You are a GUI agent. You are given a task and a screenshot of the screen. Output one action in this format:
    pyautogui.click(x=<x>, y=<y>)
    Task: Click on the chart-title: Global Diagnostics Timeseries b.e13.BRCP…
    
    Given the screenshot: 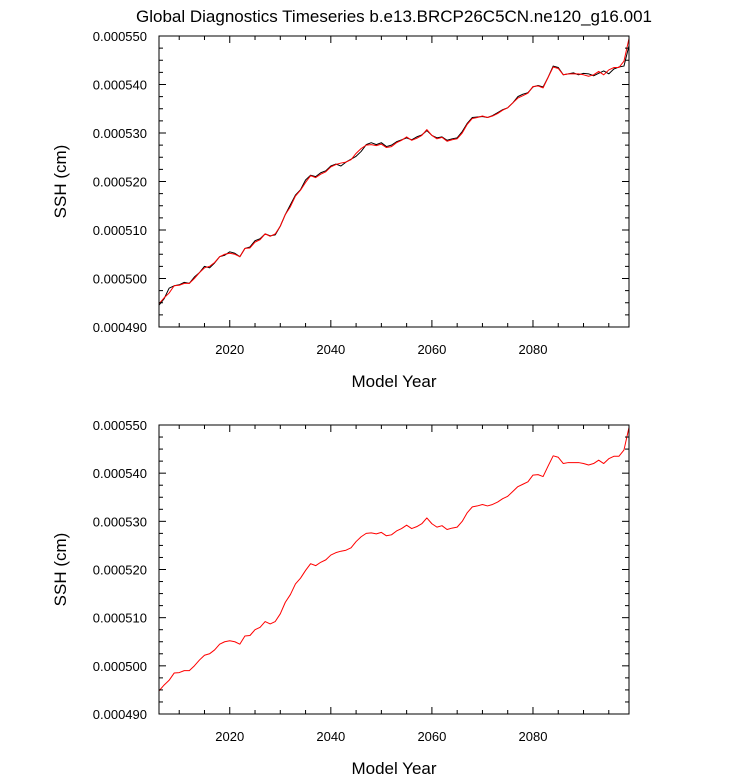 What is the action you would take?
    pyautogui.click(x=394, y=16)
    